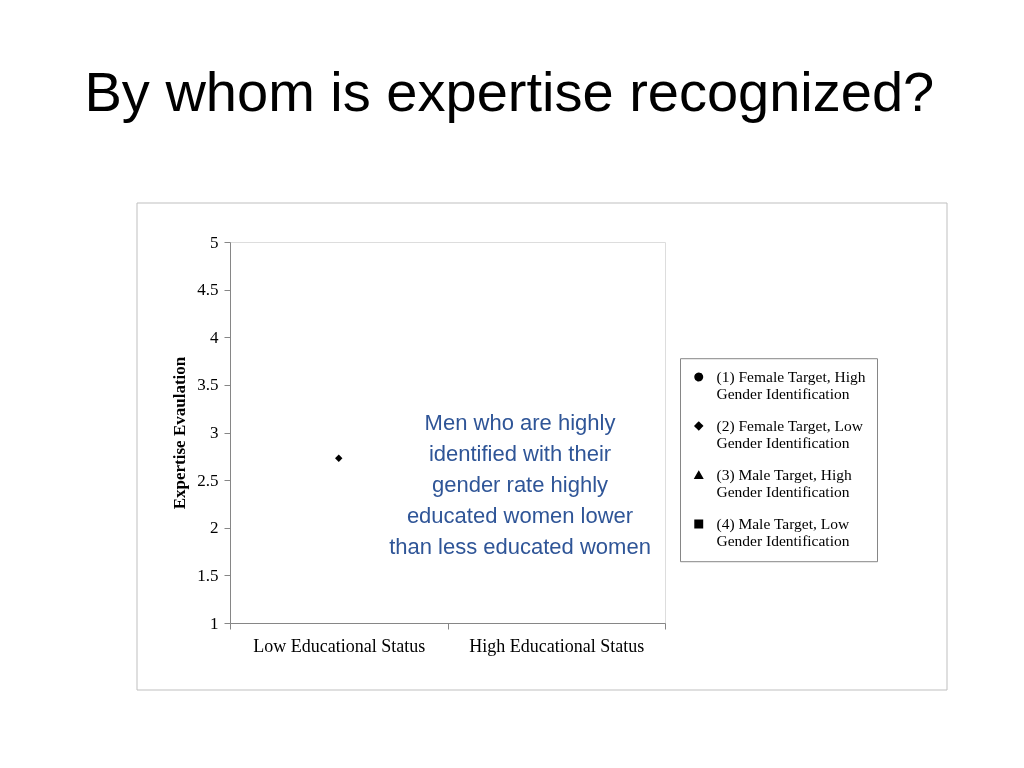 The image size is (1024, 768). Describe the element at coordinates (214, 528) in the screenshot. I see `y-tick-label: 2` at that location.